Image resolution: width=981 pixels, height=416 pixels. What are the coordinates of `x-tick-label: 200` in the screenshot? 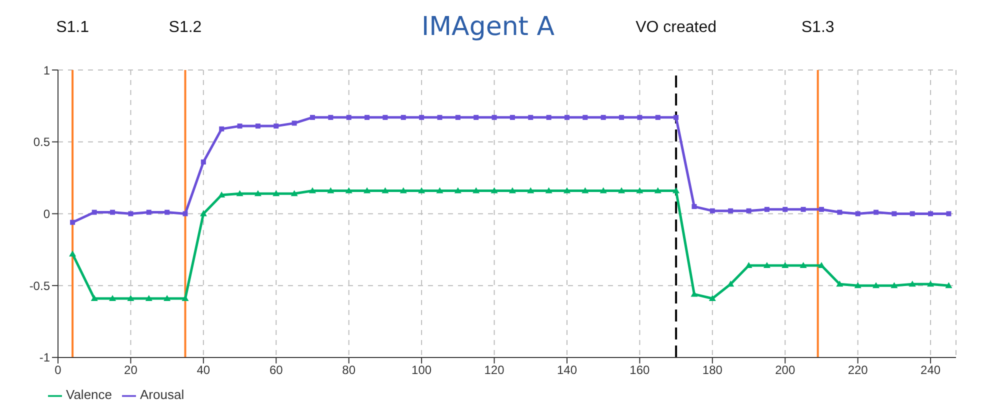 It's located at (785, 369).